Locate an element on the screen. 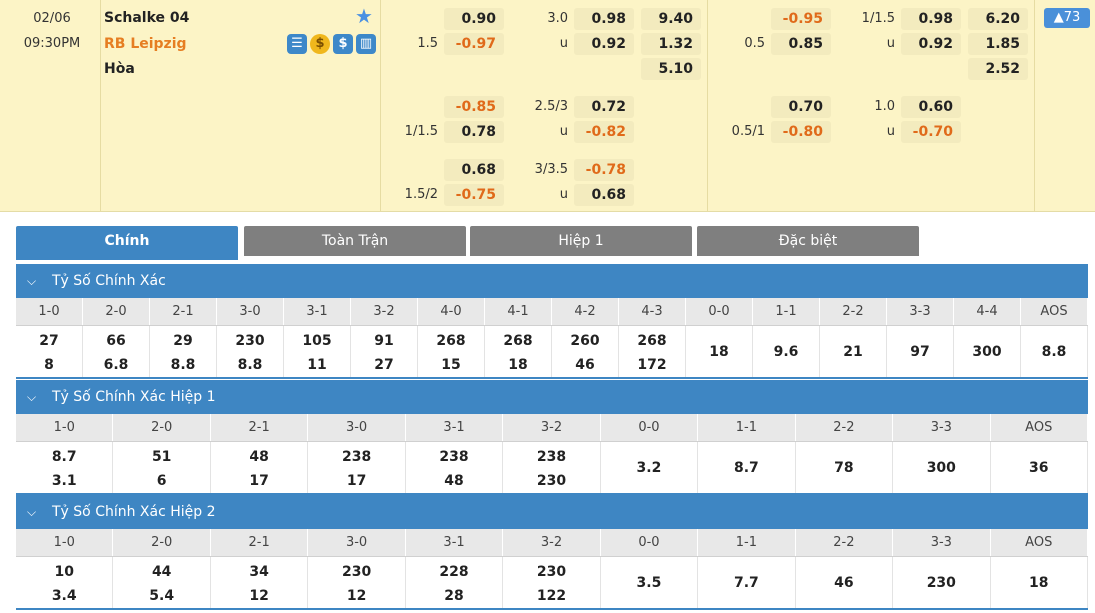  section-header: ⌵ Tỷ Số Chính Xác Hiệp 1 is located at coordinates (552, 397).